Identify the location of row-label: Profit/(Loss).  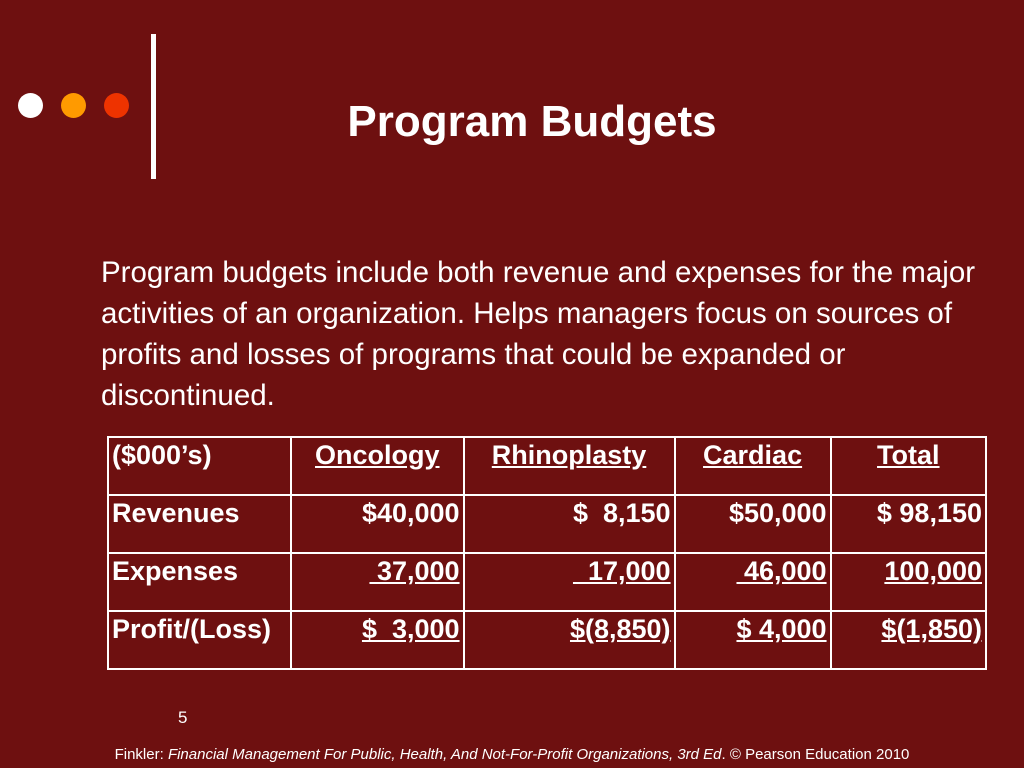
(199, 640).